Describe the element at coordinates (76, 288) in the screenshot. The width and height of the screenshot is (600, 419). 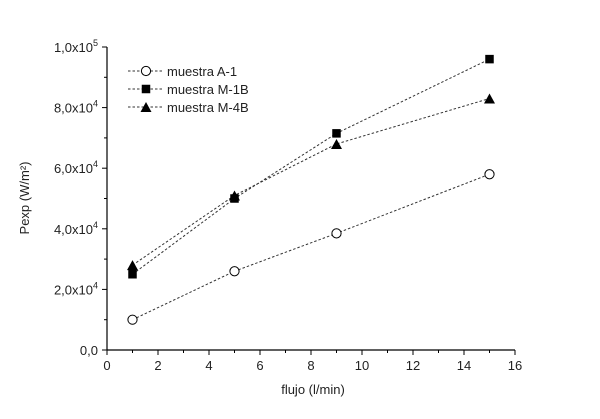
I see `y-tick-label: 2,0x10⁴` at that location.